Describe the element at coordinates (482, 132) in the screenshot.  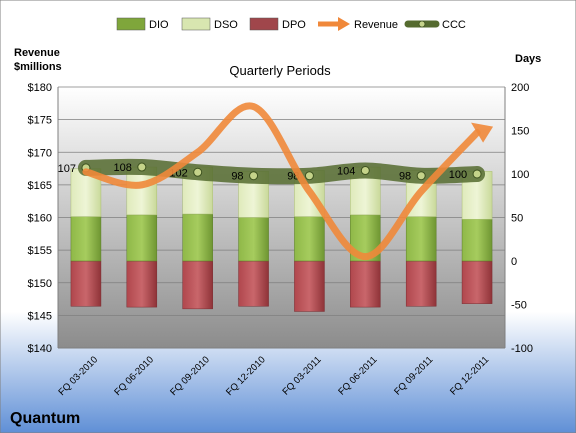
I see `revenue-arrowhead` at that location.